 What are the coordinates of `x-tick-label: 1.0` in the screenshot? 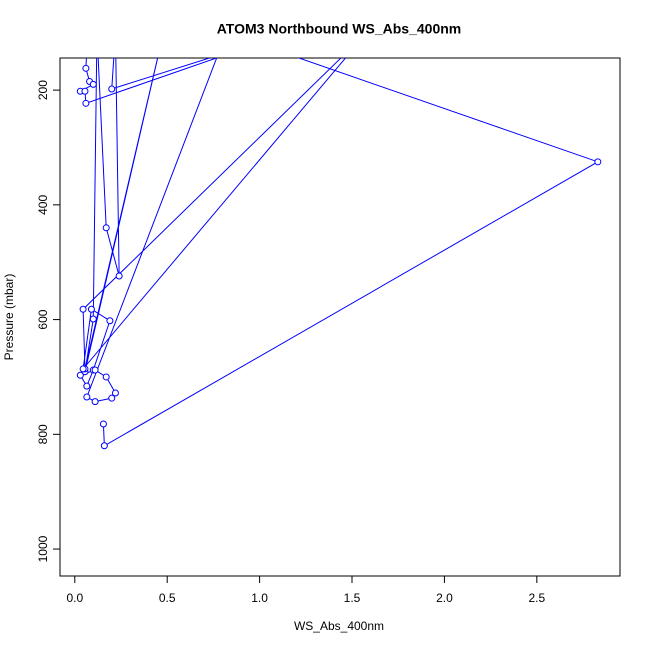 It's located at (259, 598).